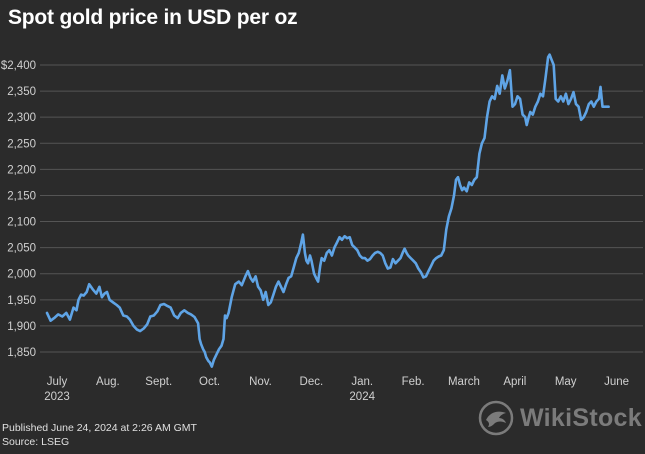 This screenshot has height=454, width=645. I want to click on y-tick-label: 2,350, so click(21, 92).